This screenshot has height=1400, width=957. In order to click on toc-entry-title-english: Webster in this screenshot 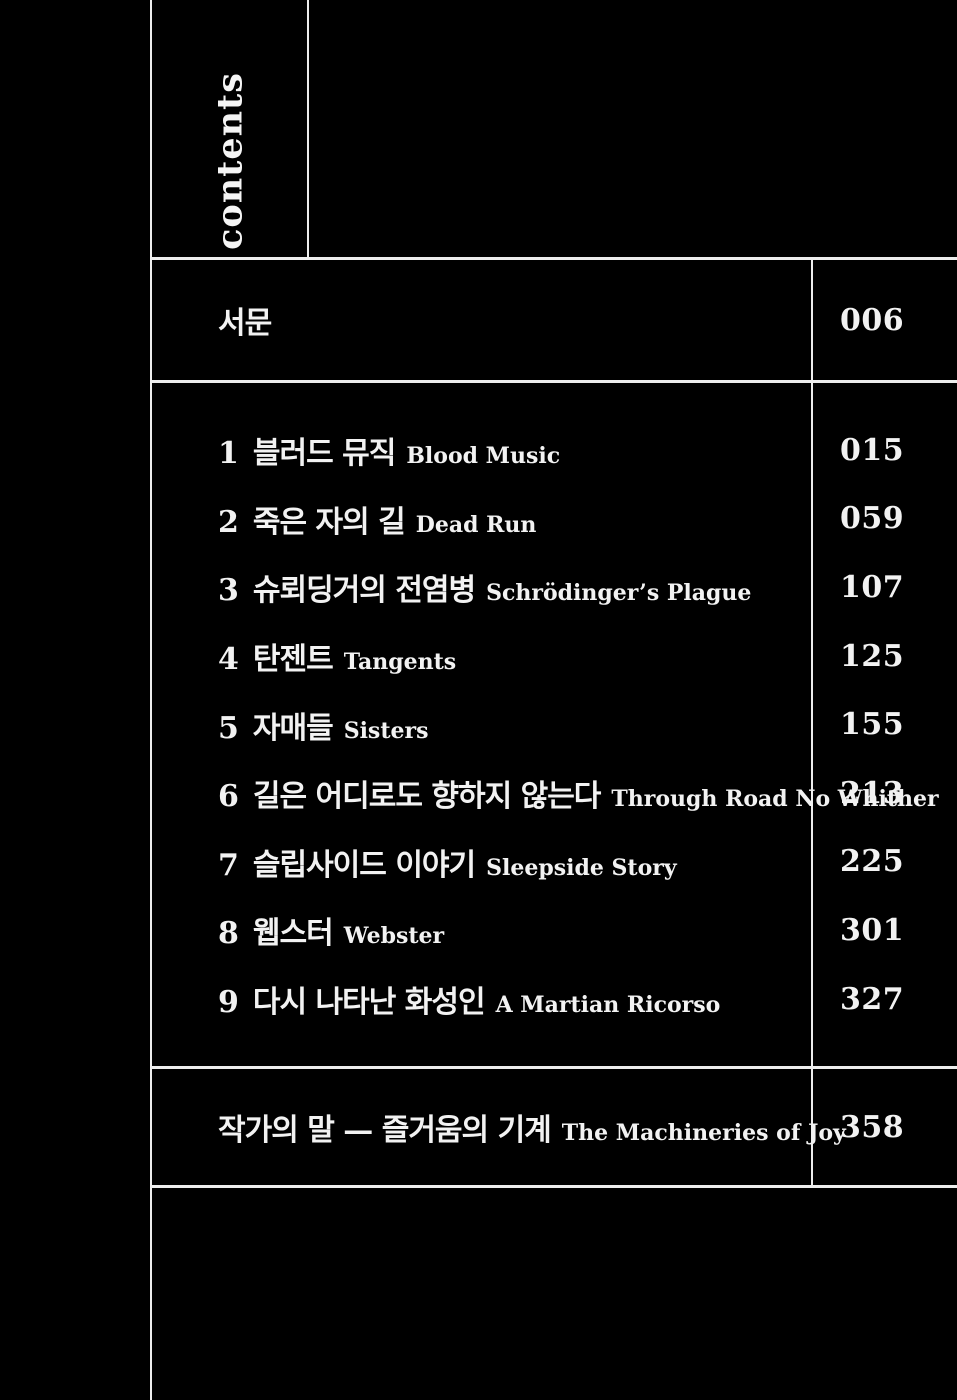, I will do `click(394, 936)`.